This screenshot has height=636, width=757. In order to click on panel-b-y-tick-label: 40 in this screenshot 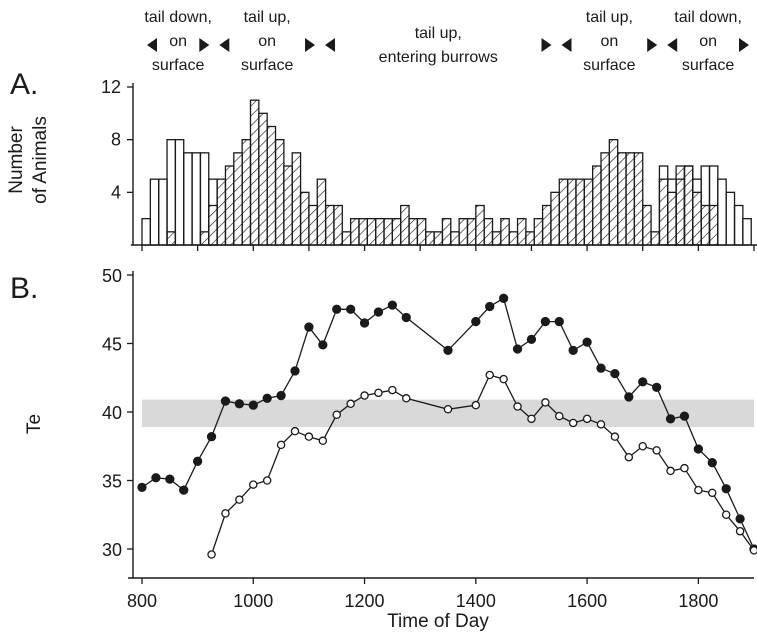, I will do `click(112, 413)`.